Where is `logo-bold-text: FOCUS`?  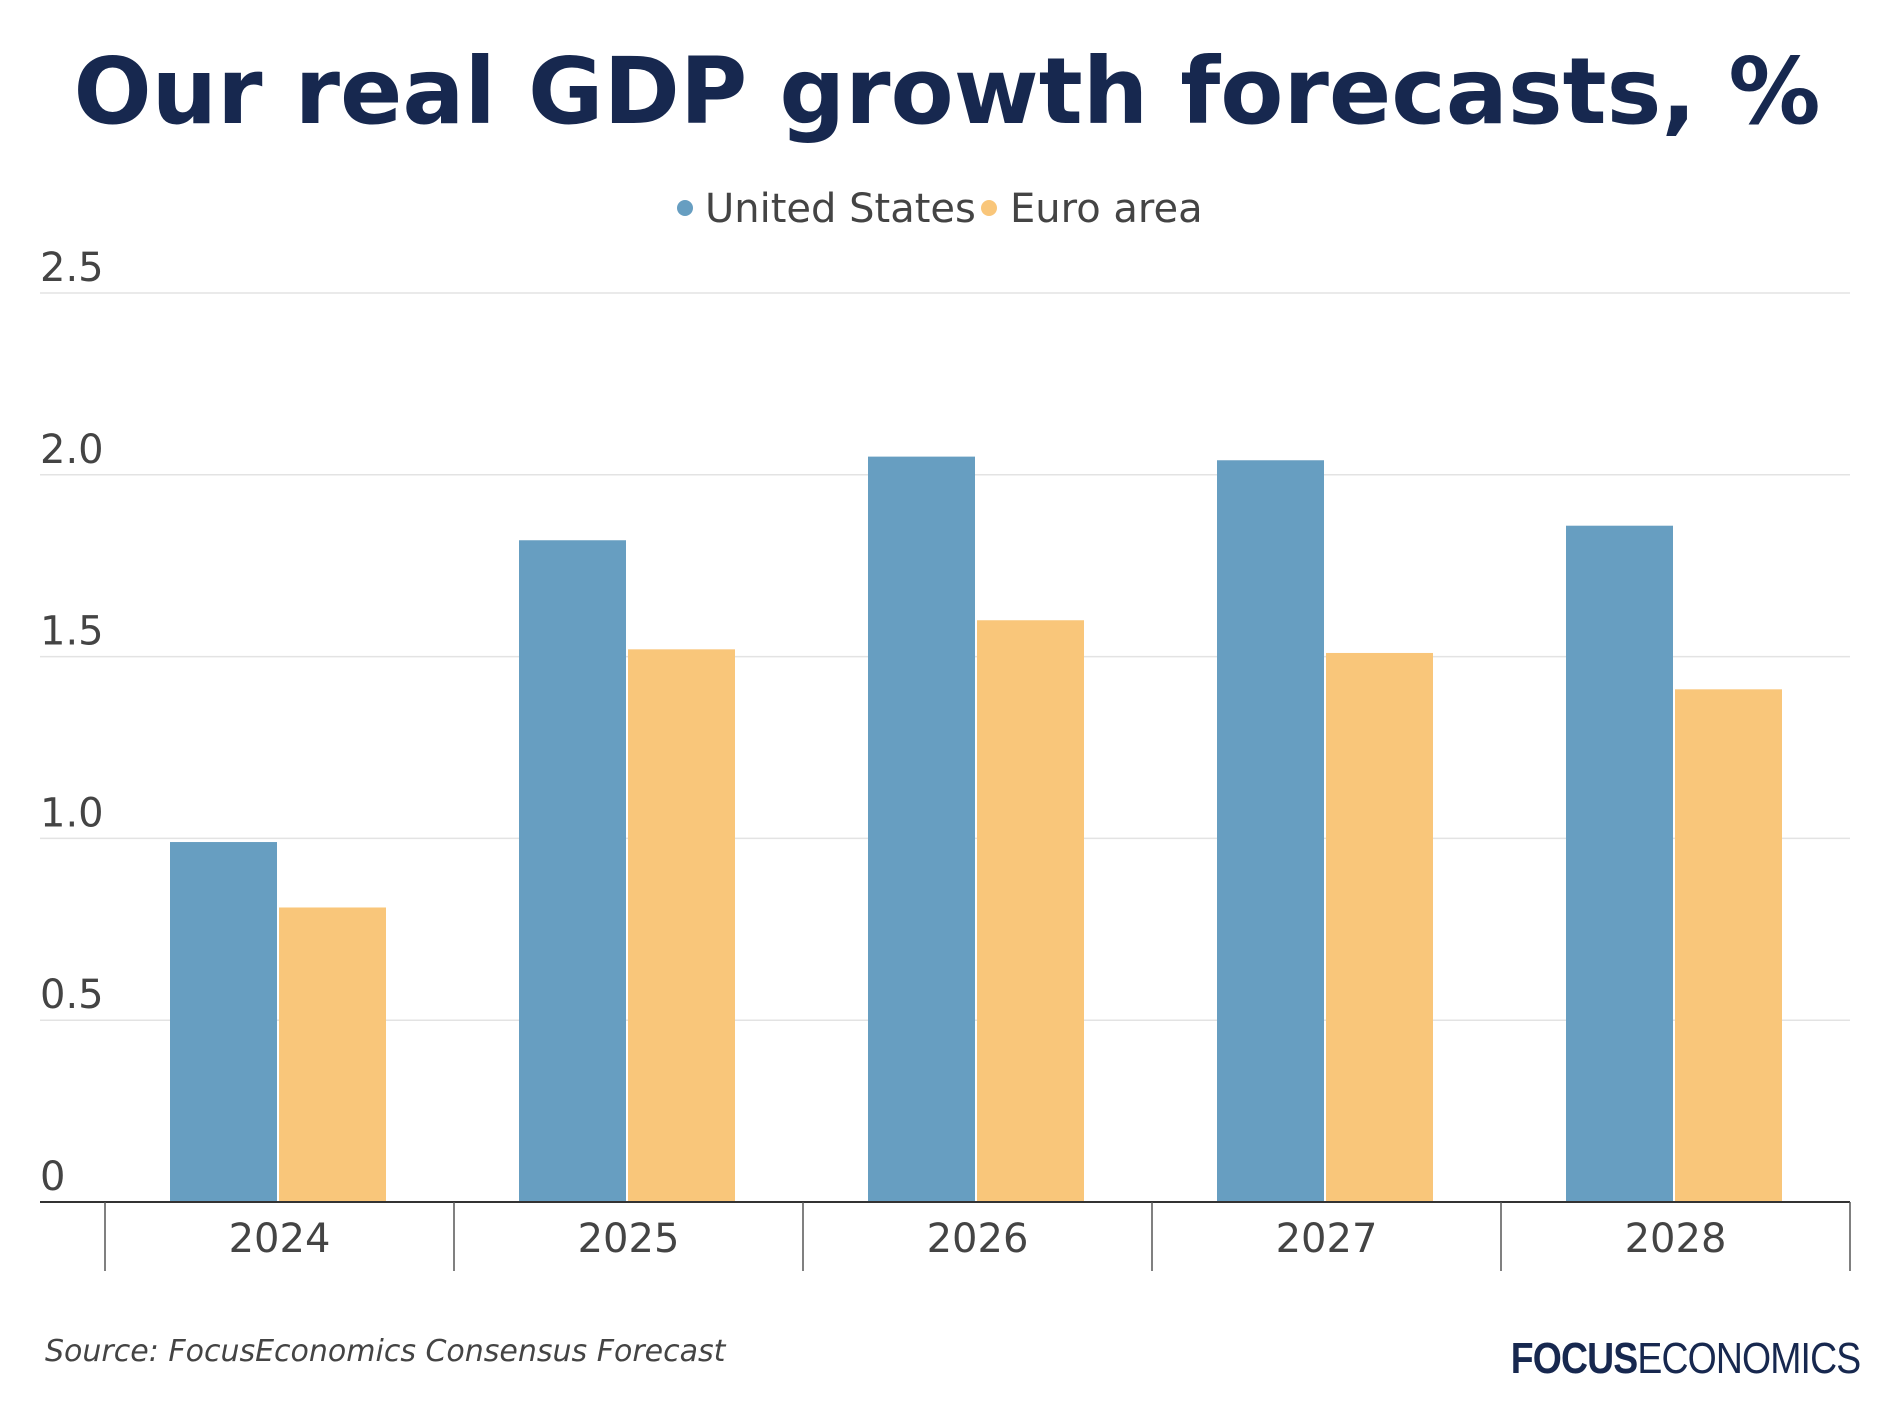 logo-bold-text: FOCUS is located at coordinates (1574, 1358).